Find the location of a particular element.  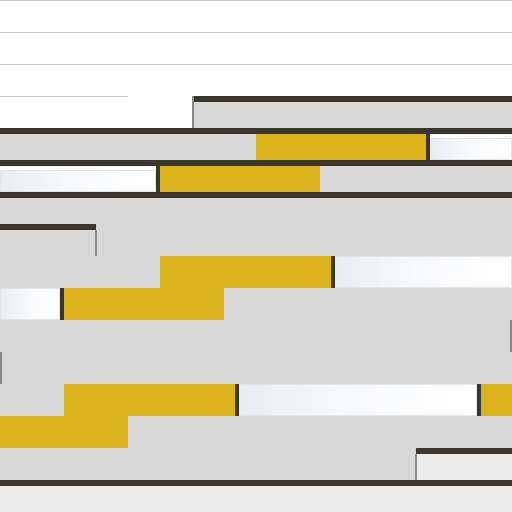

row14-ledge-edge is located at coordinates (416, 467).